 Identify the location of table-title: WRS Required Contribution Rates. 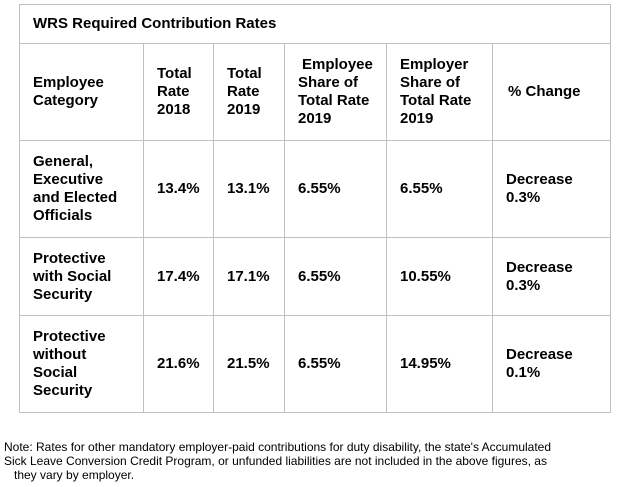
(315, 24).